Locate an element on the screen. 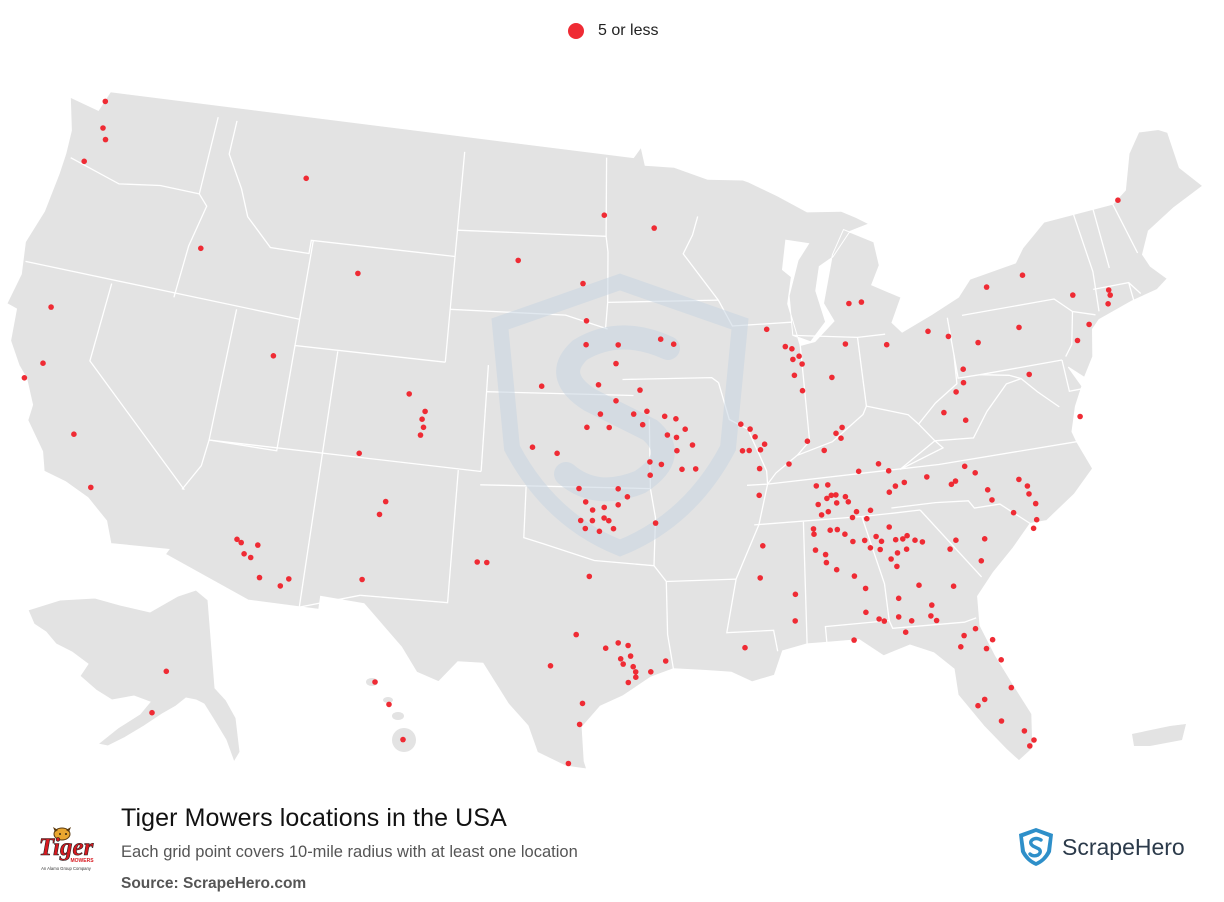 The image size is (1224, 902). puerto-rico-land is located at coordinates (1159, 735).